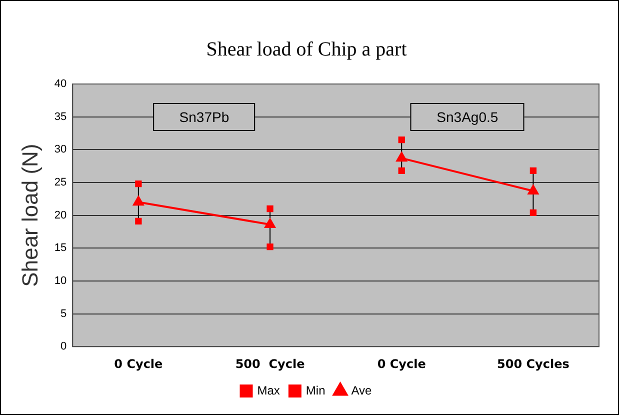  What do you see at coordinates (63, 314) in the screenshot?
I see `y-tick-label: 5` at bounding box center [63, 314].